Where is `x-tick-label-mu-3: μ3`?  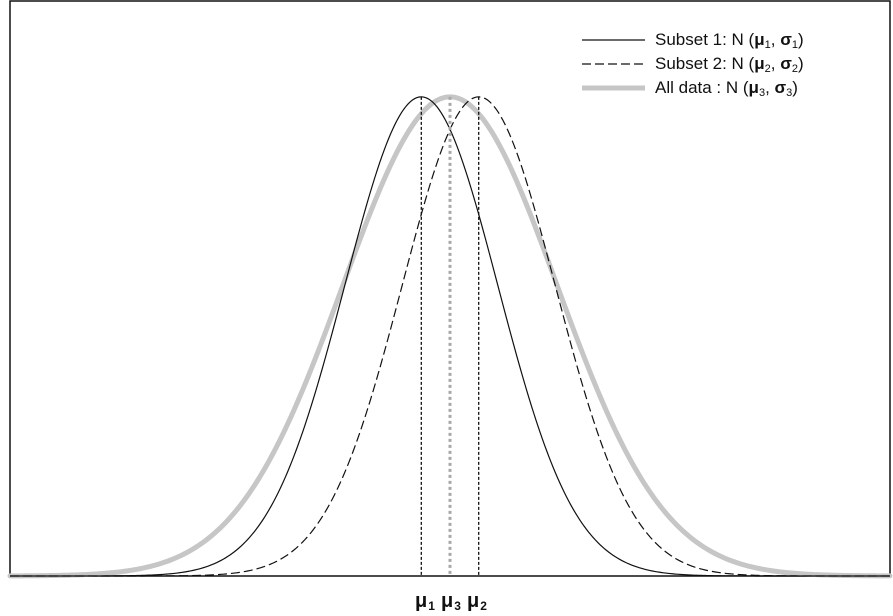 x-tick-label-mu-3: μ3 is located at coordinates (451, 601).